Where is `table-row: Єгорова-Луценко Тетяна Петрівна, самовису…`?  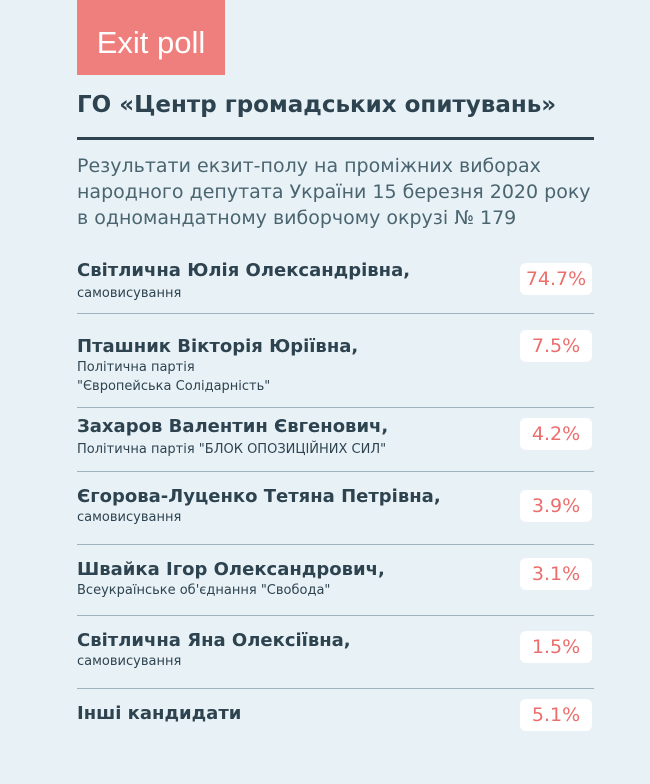
table-row: Єгорова-Луценко Тетяна Петрівна, самовису… is located at coordinates (335, 508).